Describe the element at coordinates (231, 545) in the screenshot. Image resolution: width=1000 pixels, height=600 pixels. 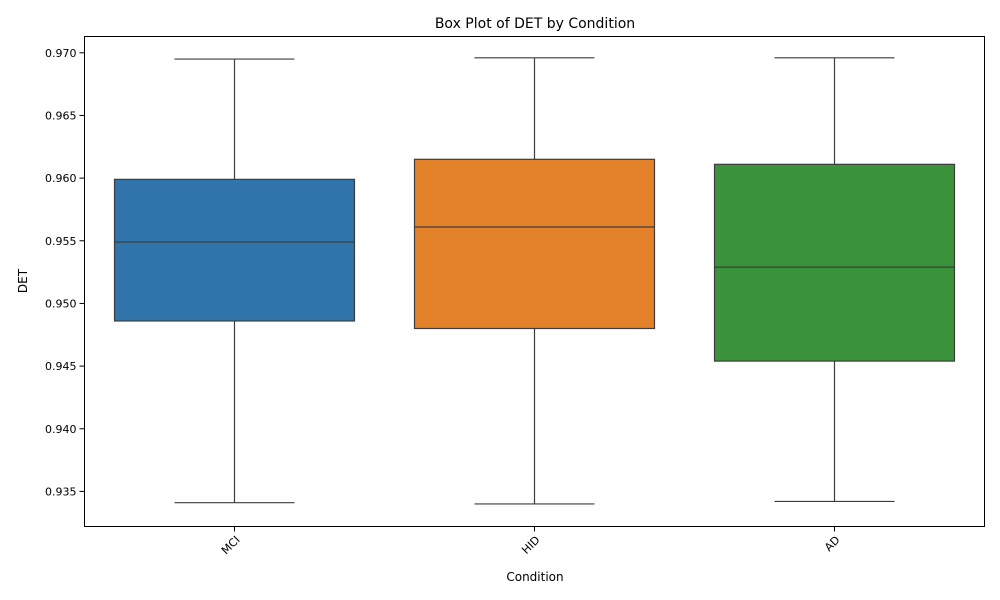
I see `x-tick-label: MCI` at that location.